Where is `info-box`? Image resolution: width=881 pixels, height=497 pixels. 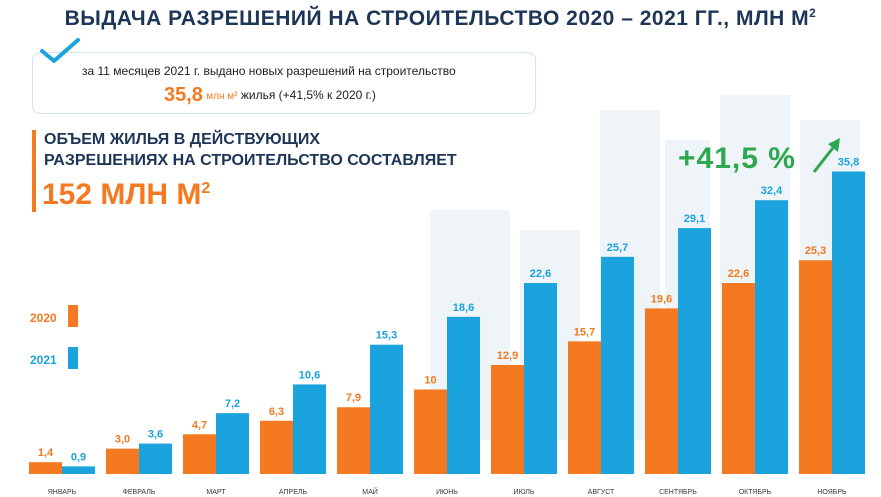
info-box is located at coordinates (284, 83).